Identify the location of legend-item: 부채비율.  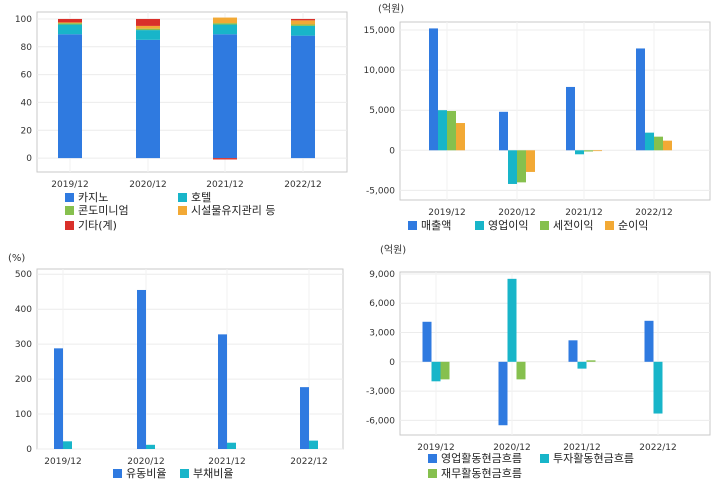
(206, 473).